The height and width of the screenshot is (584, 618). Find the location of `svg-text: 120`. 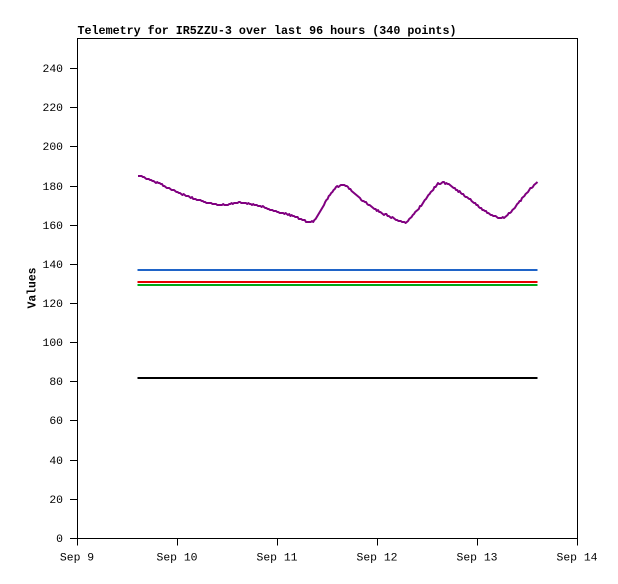

svg-text: 120 is located at coordinates (52, 305).